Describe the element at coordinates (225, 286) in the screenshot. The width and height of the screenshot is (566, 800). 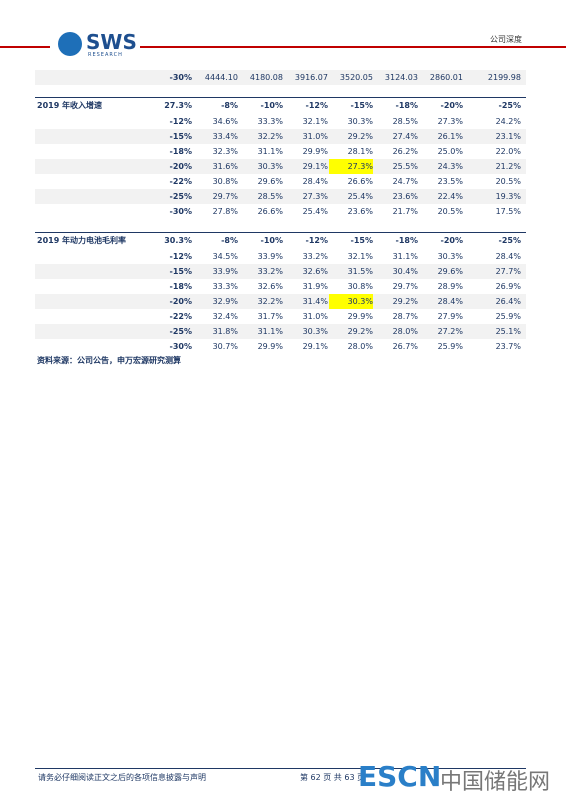
I see `cell: 33.3%` at that location.